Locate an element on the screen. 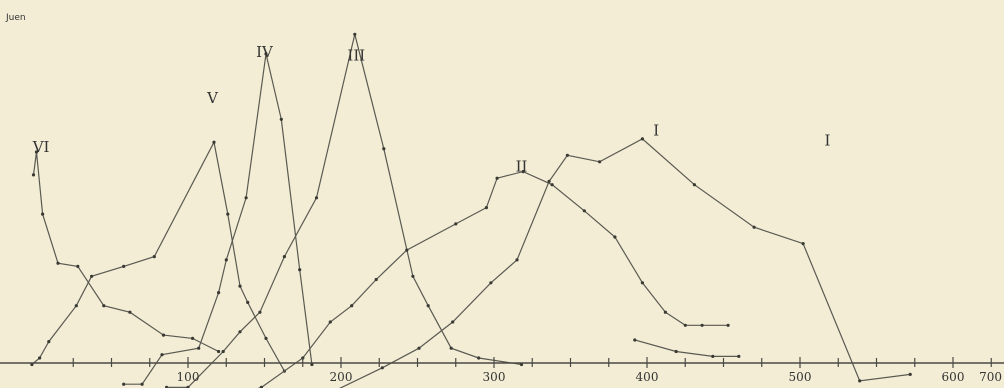 The height and width of the screenshot is (388, 1004). series-label-6: I is located at coordinates (656, 131).